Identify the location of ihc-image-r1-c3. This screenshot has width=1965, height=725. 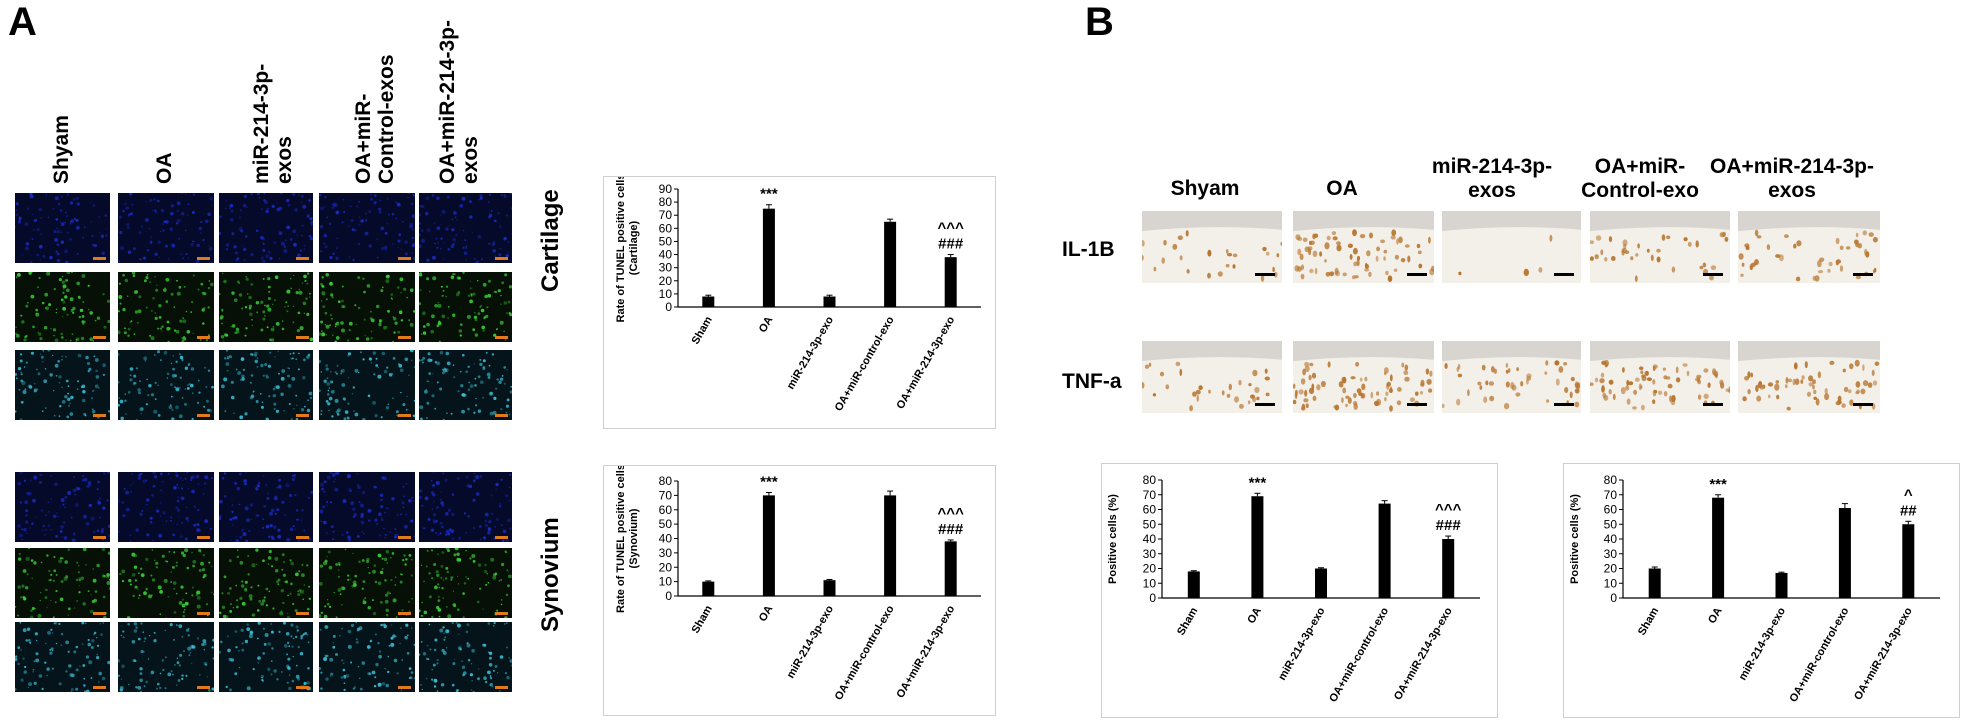
(1660, 377).